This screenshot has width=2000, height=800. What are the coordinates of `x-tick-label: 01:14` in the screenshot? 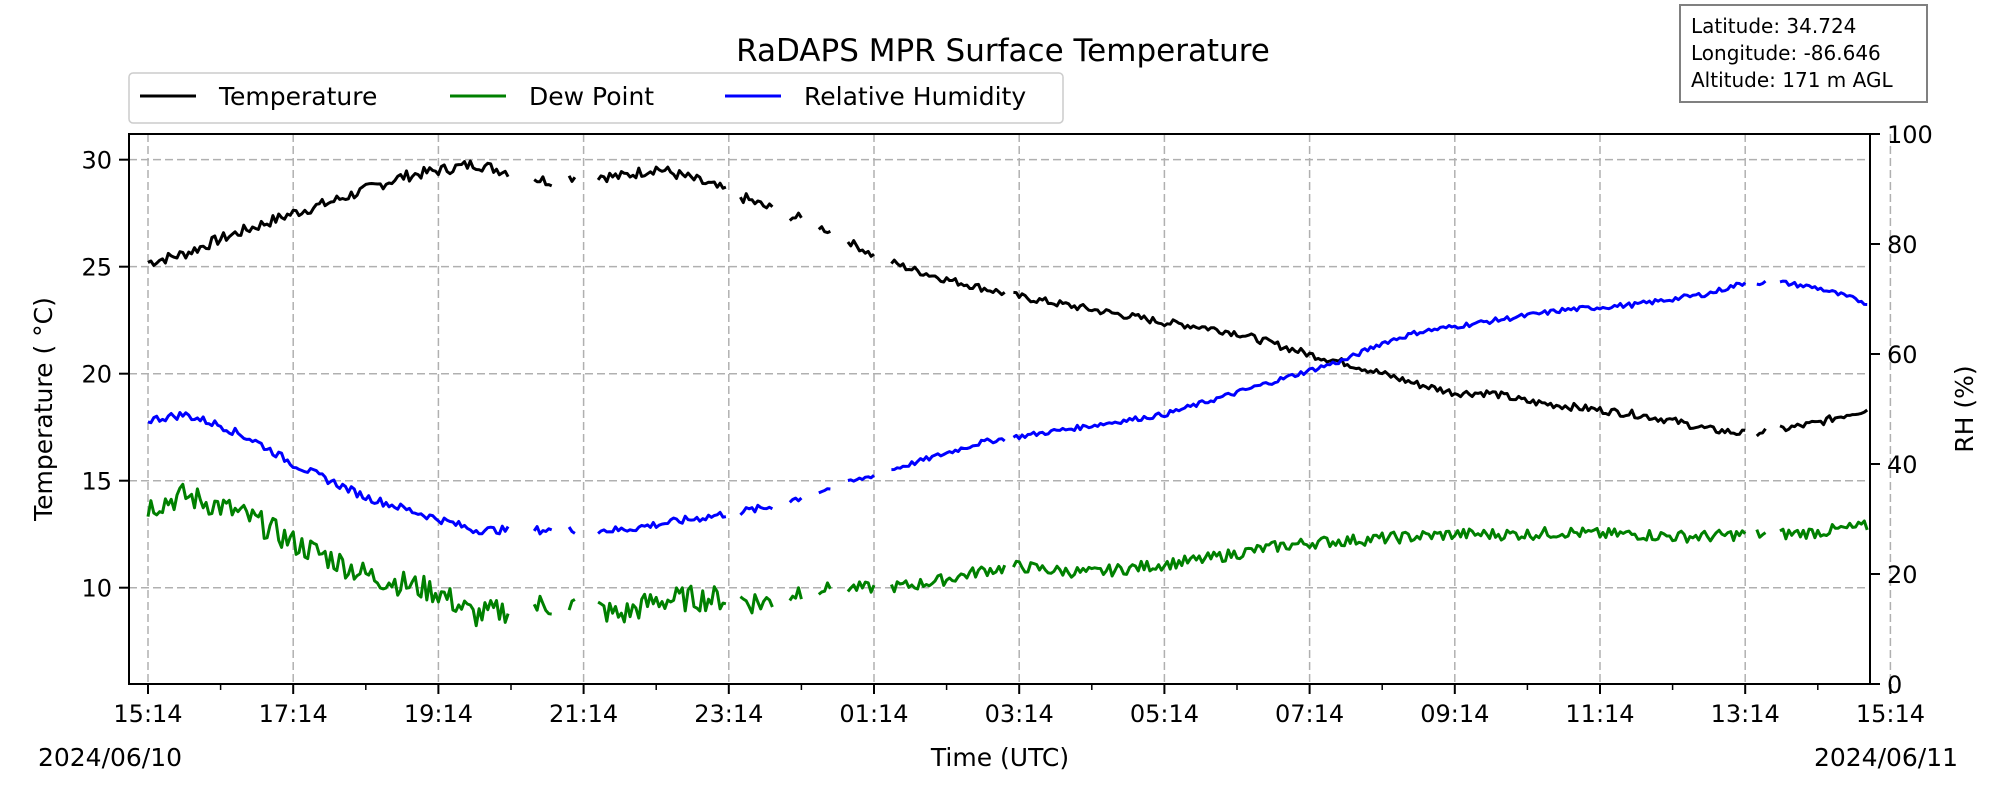 It's located at (873, 714).